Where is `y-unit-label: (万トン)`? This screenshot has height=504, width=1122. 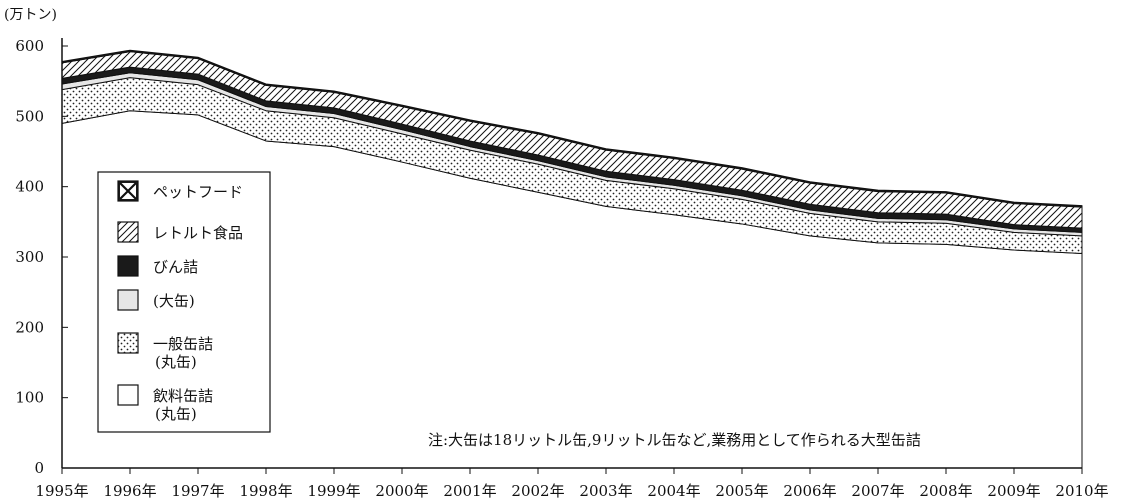 y-unit-label: (万トン) is located at coordinates (30, 15).